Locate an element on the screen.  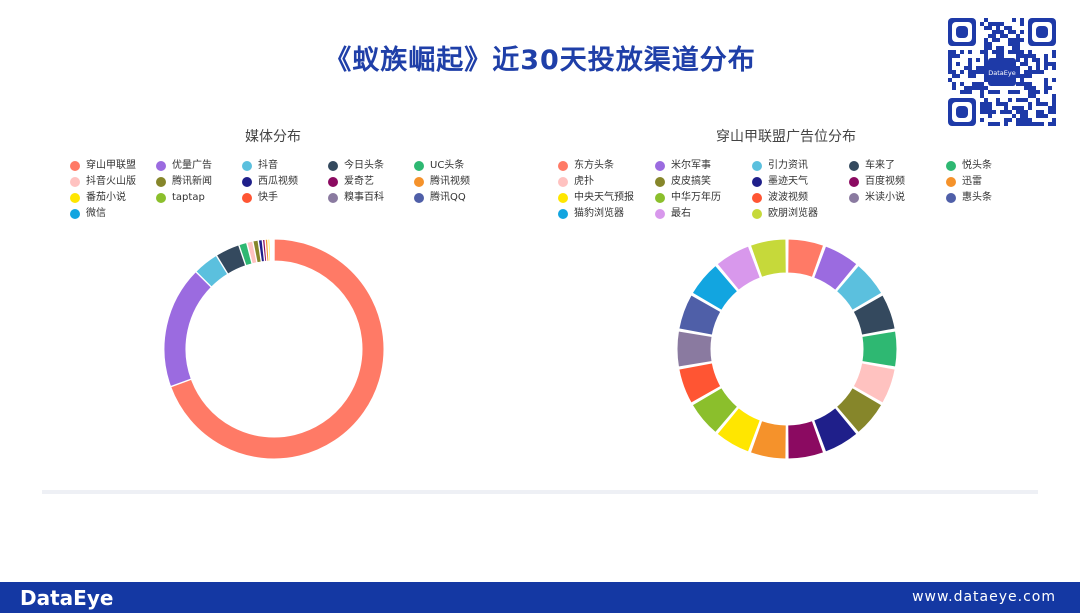
placement-donut-chart is located at coordinates (787, 349).